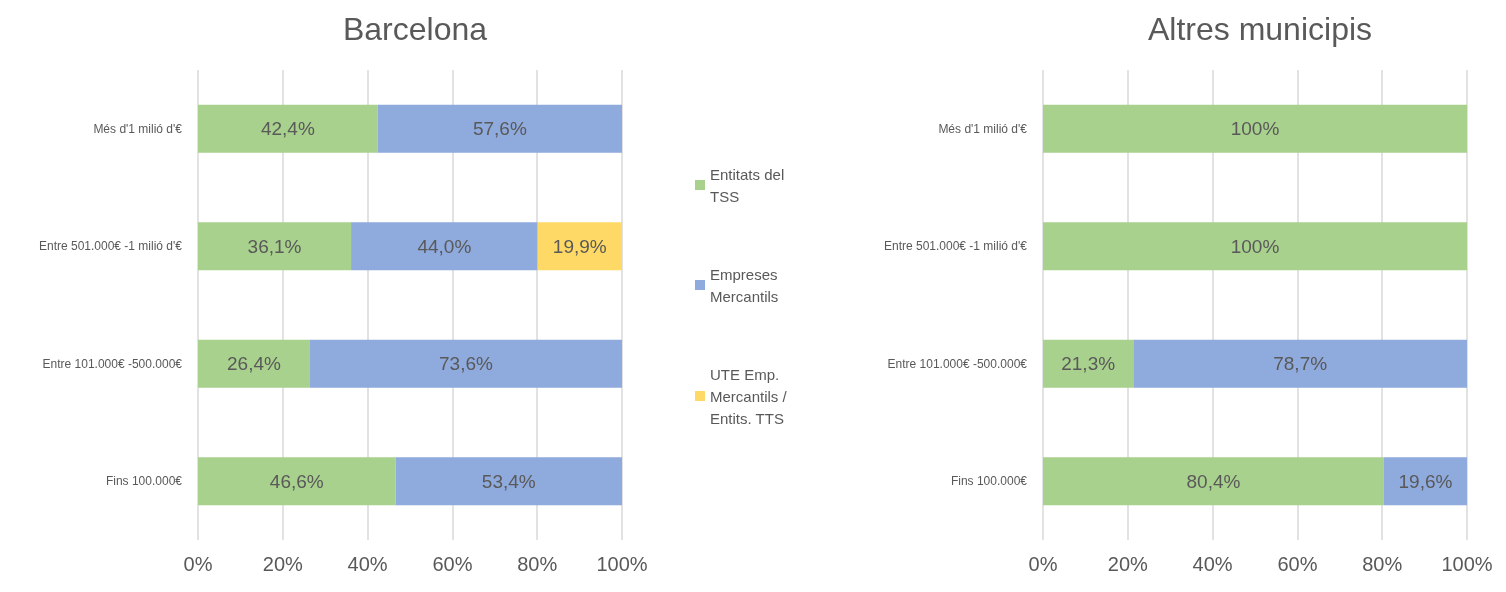 This screenshot has width=1506, height=592. I want to click on legend-label: Entitats del TSS, so click(749, 185).